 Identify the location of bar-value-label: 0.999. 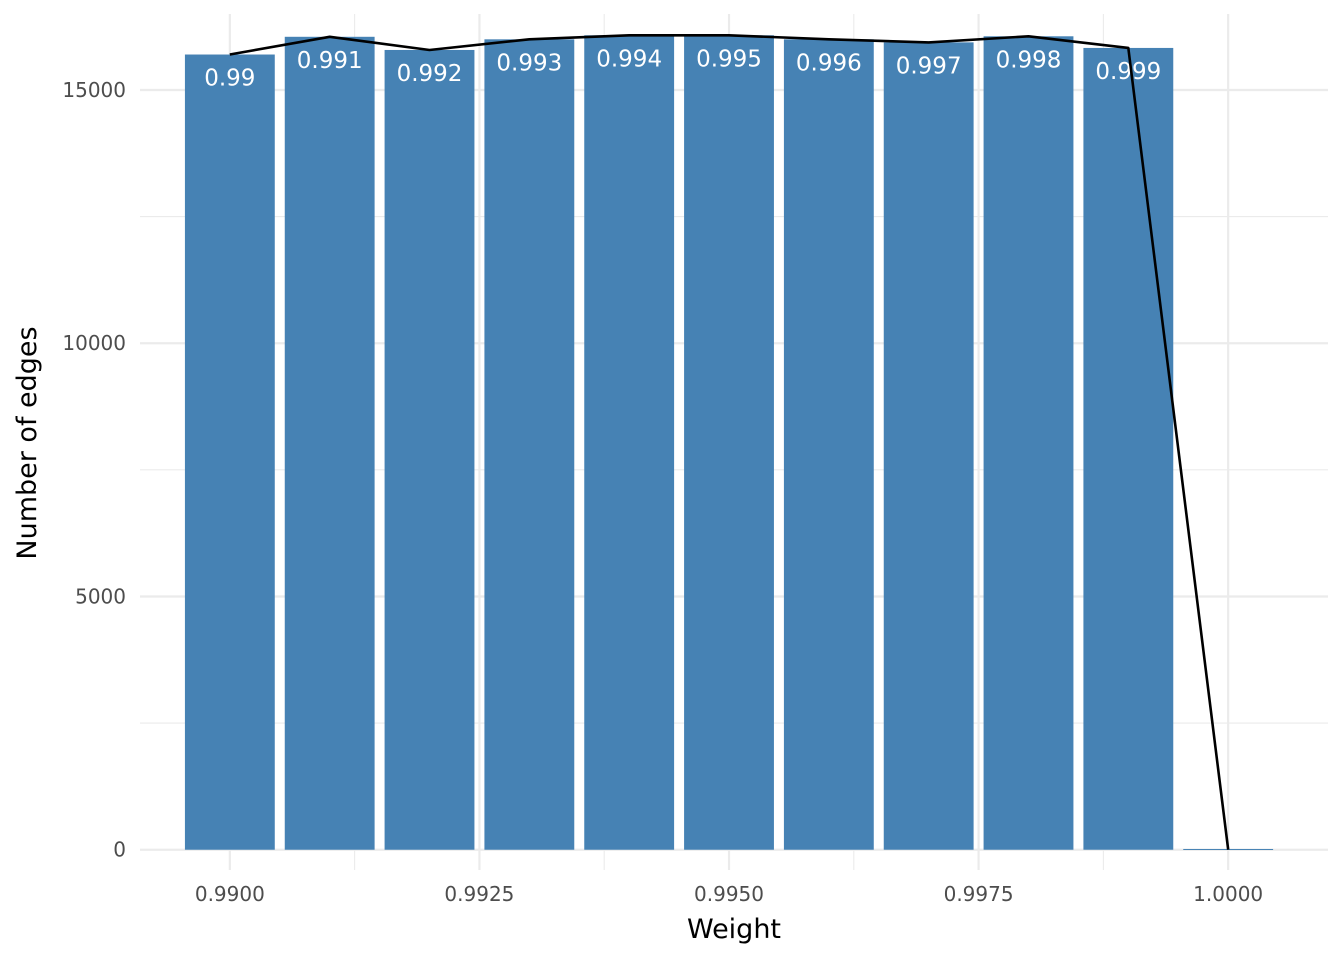
(1128, 72).